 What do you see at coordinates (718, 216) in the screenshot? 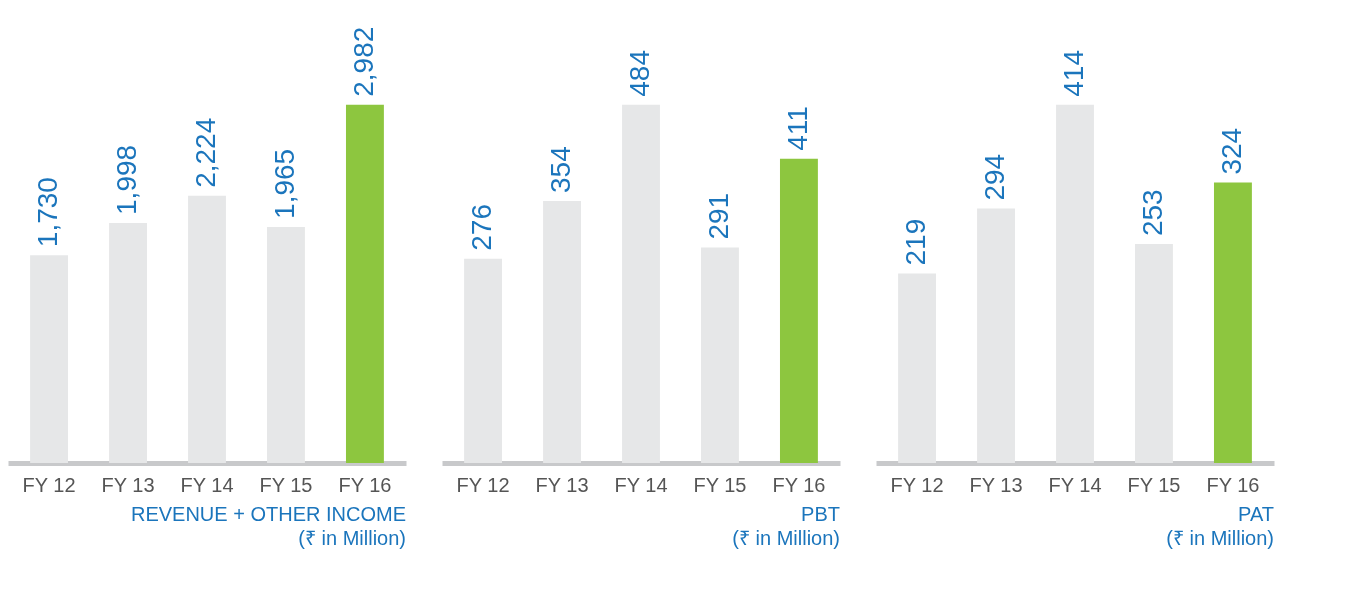
I see `data-label: 291` at bounding box center [718, 216].